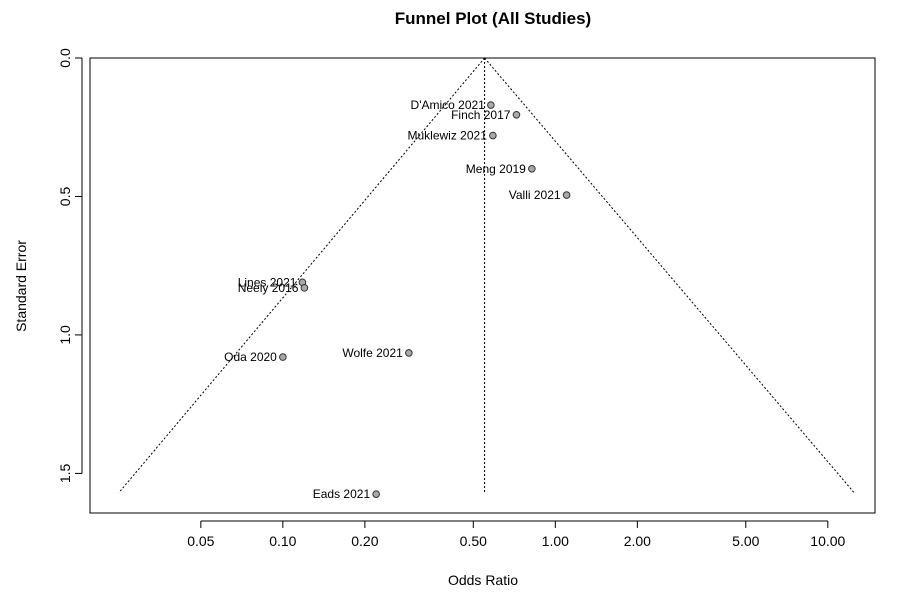 This screenshot has height=593, width=898. Describe the element at coordinates (65, 335) in the screenshot. I see `y-tick-label: 1.0` at that location.